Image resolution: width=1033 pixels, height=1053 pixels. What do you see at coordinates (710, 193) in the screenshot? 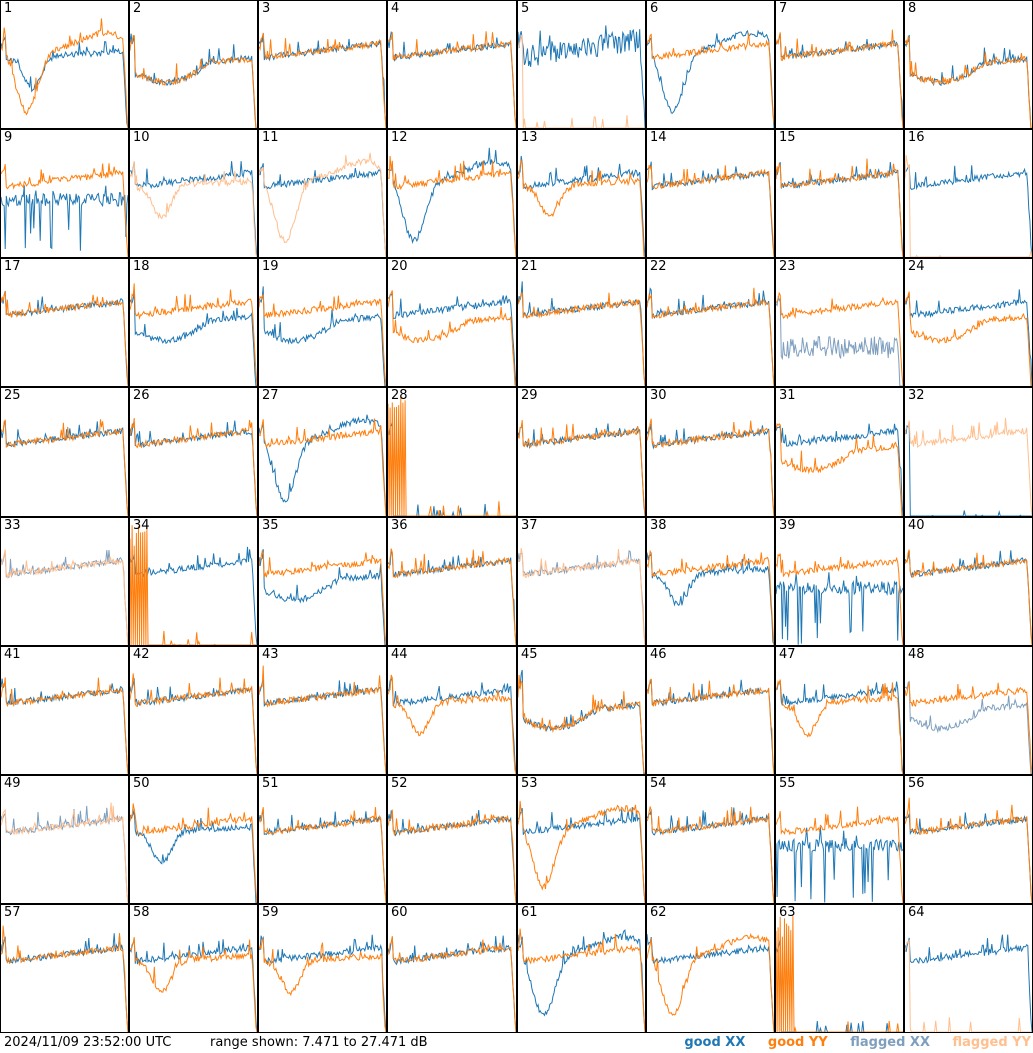
I see `spectrum-panel-14: 14` at bounding box center [710, 193].